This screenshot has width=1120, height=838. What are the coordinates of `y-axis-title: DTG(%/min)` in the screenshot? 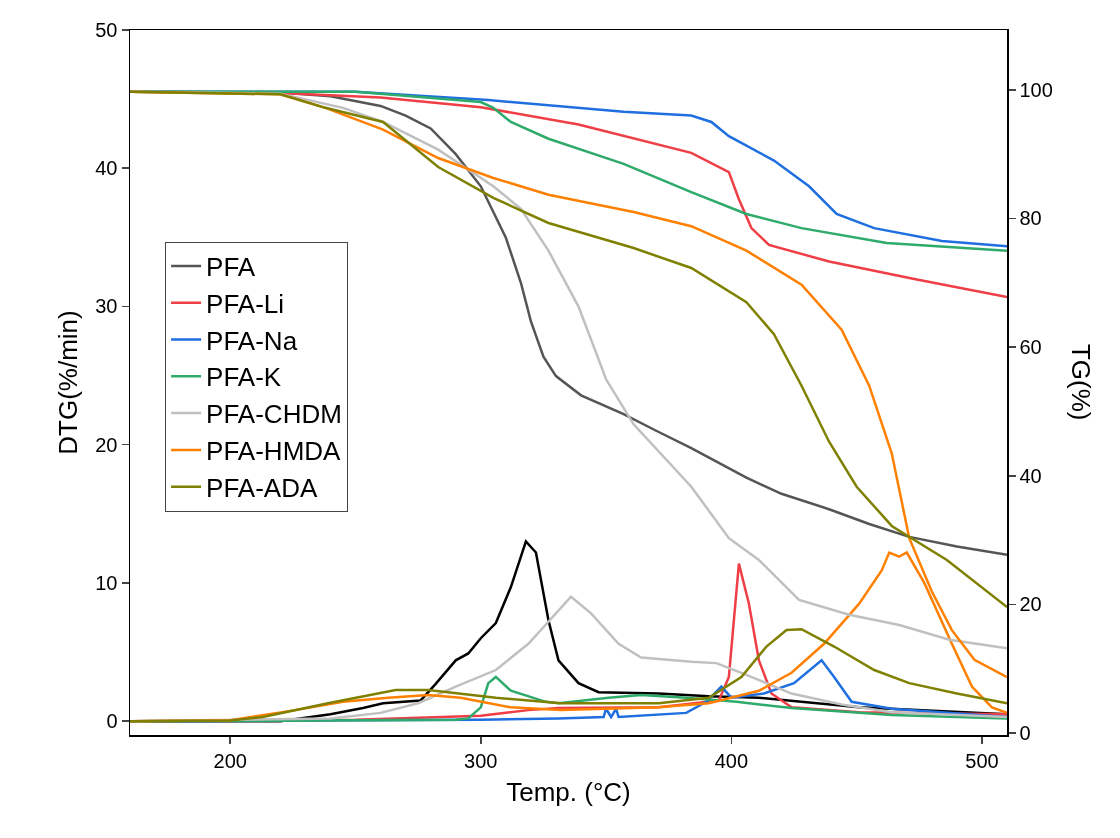 It's located at (67, 382).